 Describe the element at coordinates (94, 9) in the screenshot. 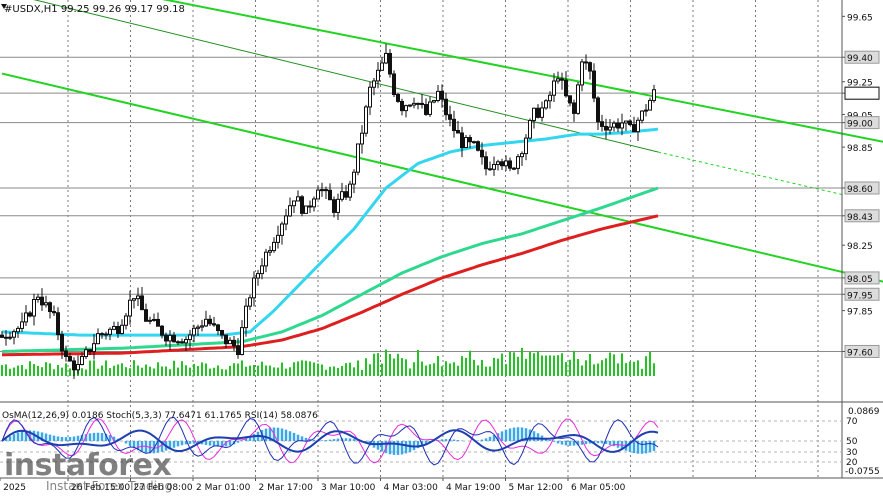

I see `chart-header: #USDX,H1 99.25 99.26 99.17 99.18` at that location.